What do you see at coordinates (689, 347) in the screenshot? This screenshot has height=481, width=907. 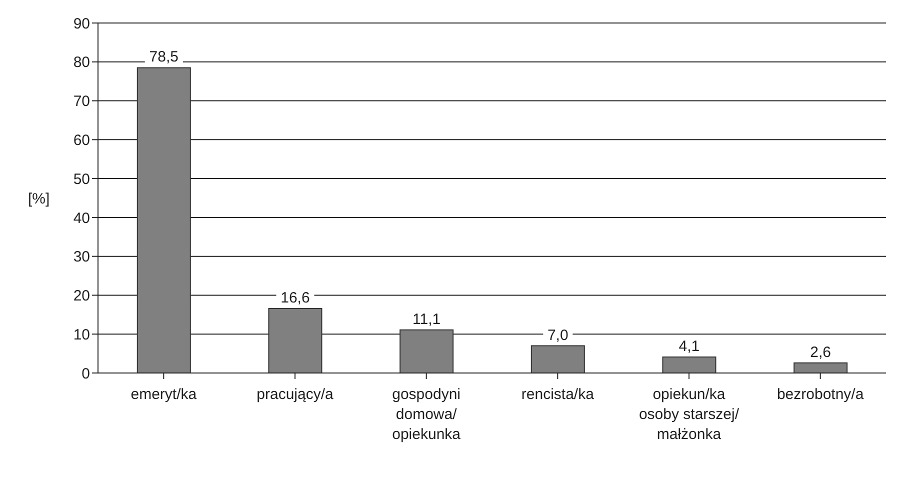 I see `data-label: 4,1` at bounding box center [689, 347].